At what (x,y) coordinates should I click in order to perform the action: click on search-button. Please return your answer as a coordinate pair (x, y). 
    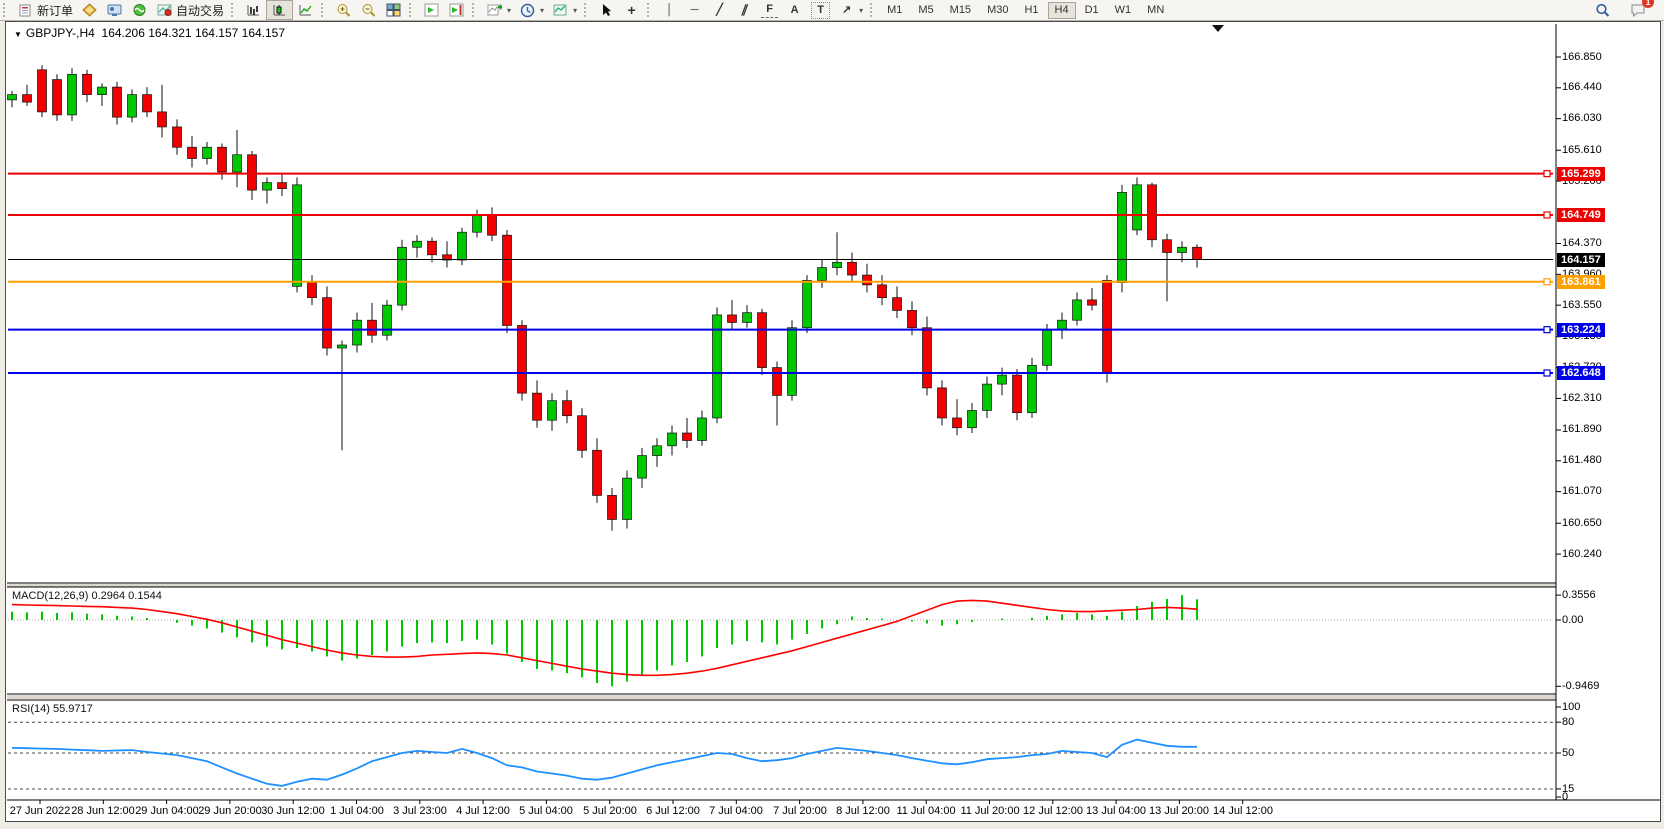
    Looking at the image, I should click on (1602, 10).